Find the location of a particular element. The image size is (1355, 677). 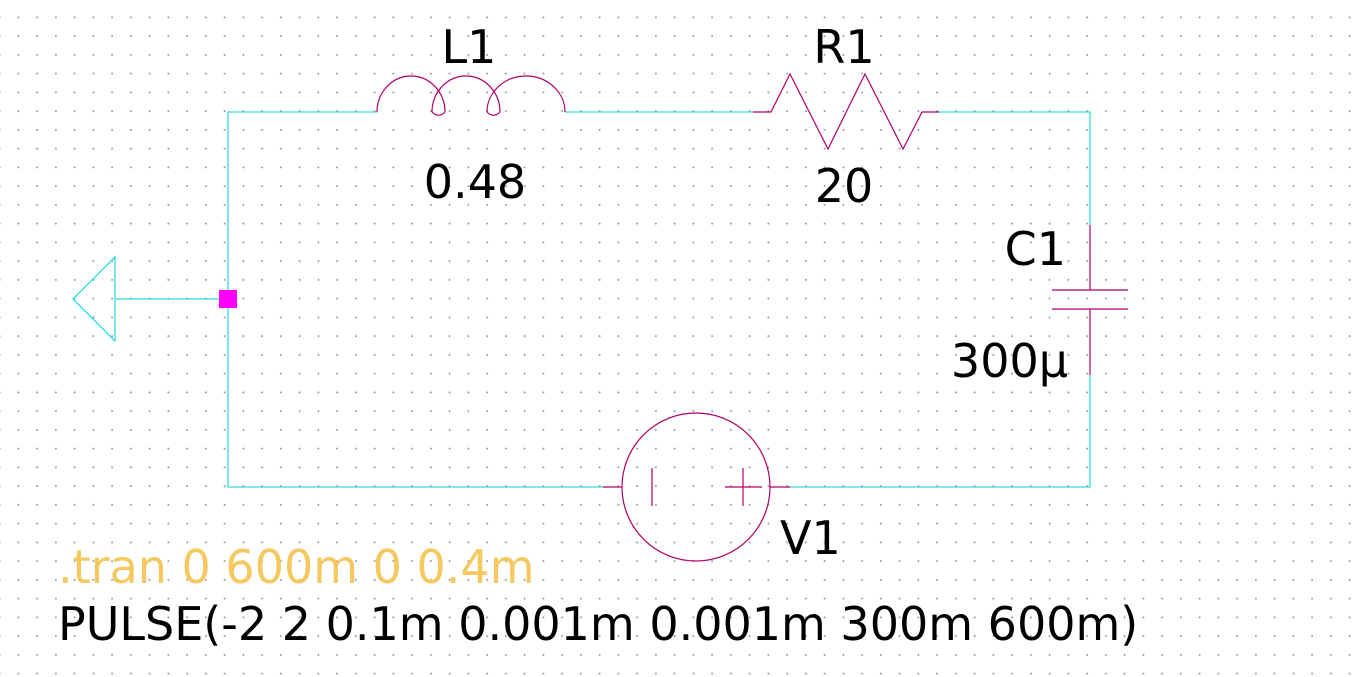

capacitor-ref-label: C1 is located at coordinates (1035, 249).